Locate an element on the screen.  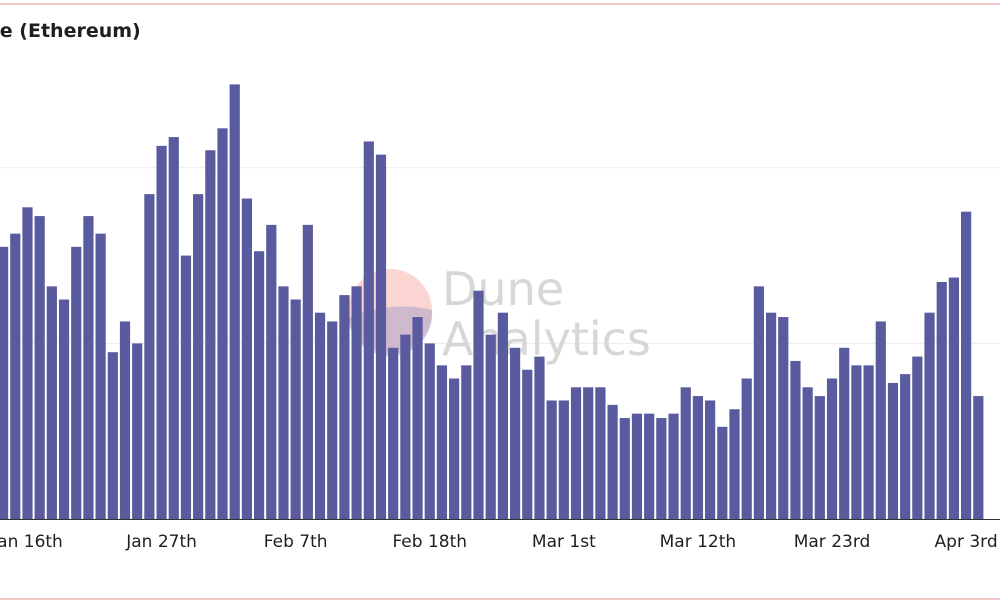
x-tick-label: Feb 7th is located at coordinates (296, 542).